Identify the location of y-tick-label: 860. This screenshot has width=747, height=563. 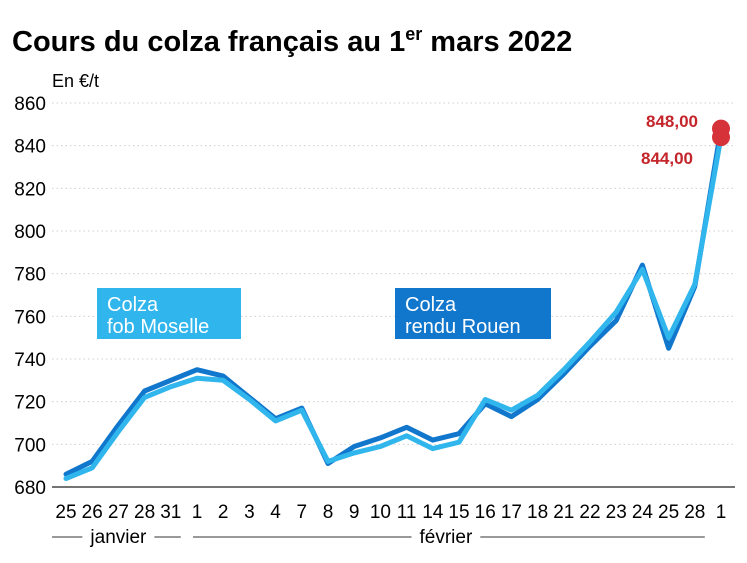
(30, 104).